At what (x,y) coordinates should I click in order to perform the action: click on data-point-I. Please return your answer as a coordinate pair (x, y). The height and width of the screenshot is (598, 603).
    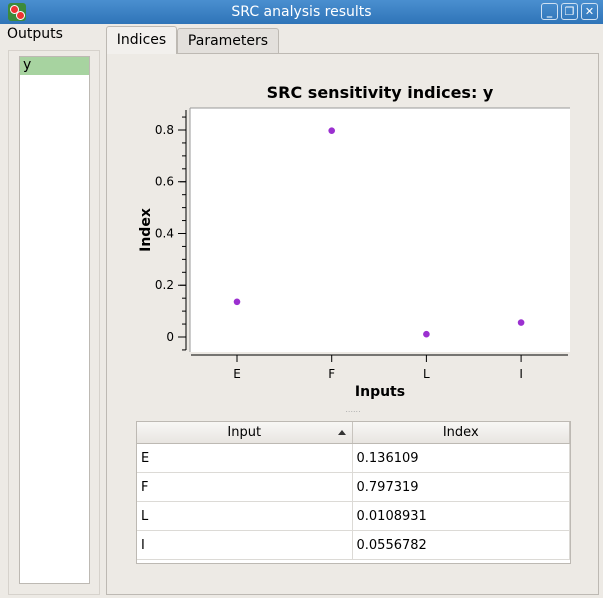
    Looking at the image, I should click on (521, 322).